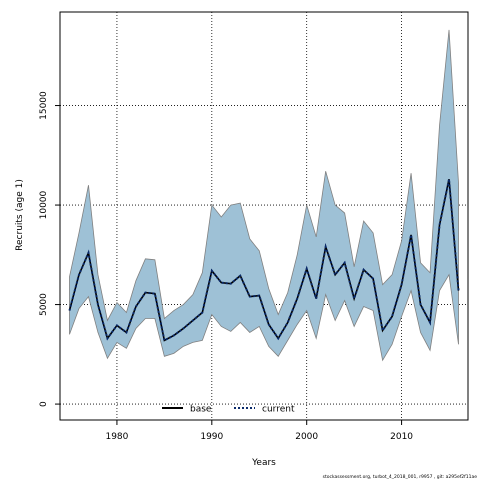 The image size is (480, 480). What do you see at coordinates (44, 304) in the screenshot?
I see `y-tick-label: 5000` at bounding box center [44, 304].